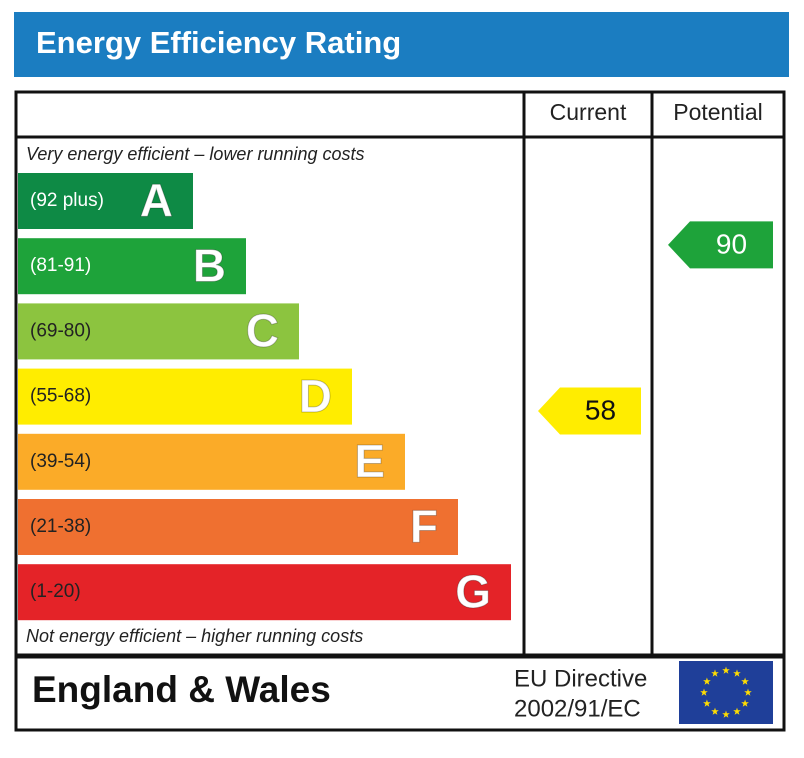 The width and height of the screenshot is (804, 758). What do you see at coordinates (156, 200) in the screenshot?
I see `band-letter: A` at bounding box center [156, 200].